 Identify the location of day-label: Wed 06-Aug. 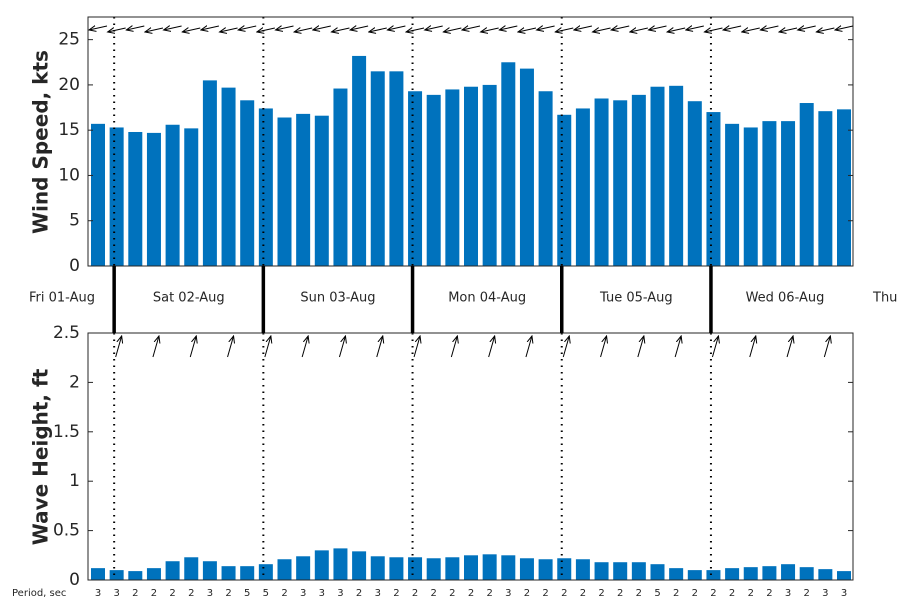
(785, 298).